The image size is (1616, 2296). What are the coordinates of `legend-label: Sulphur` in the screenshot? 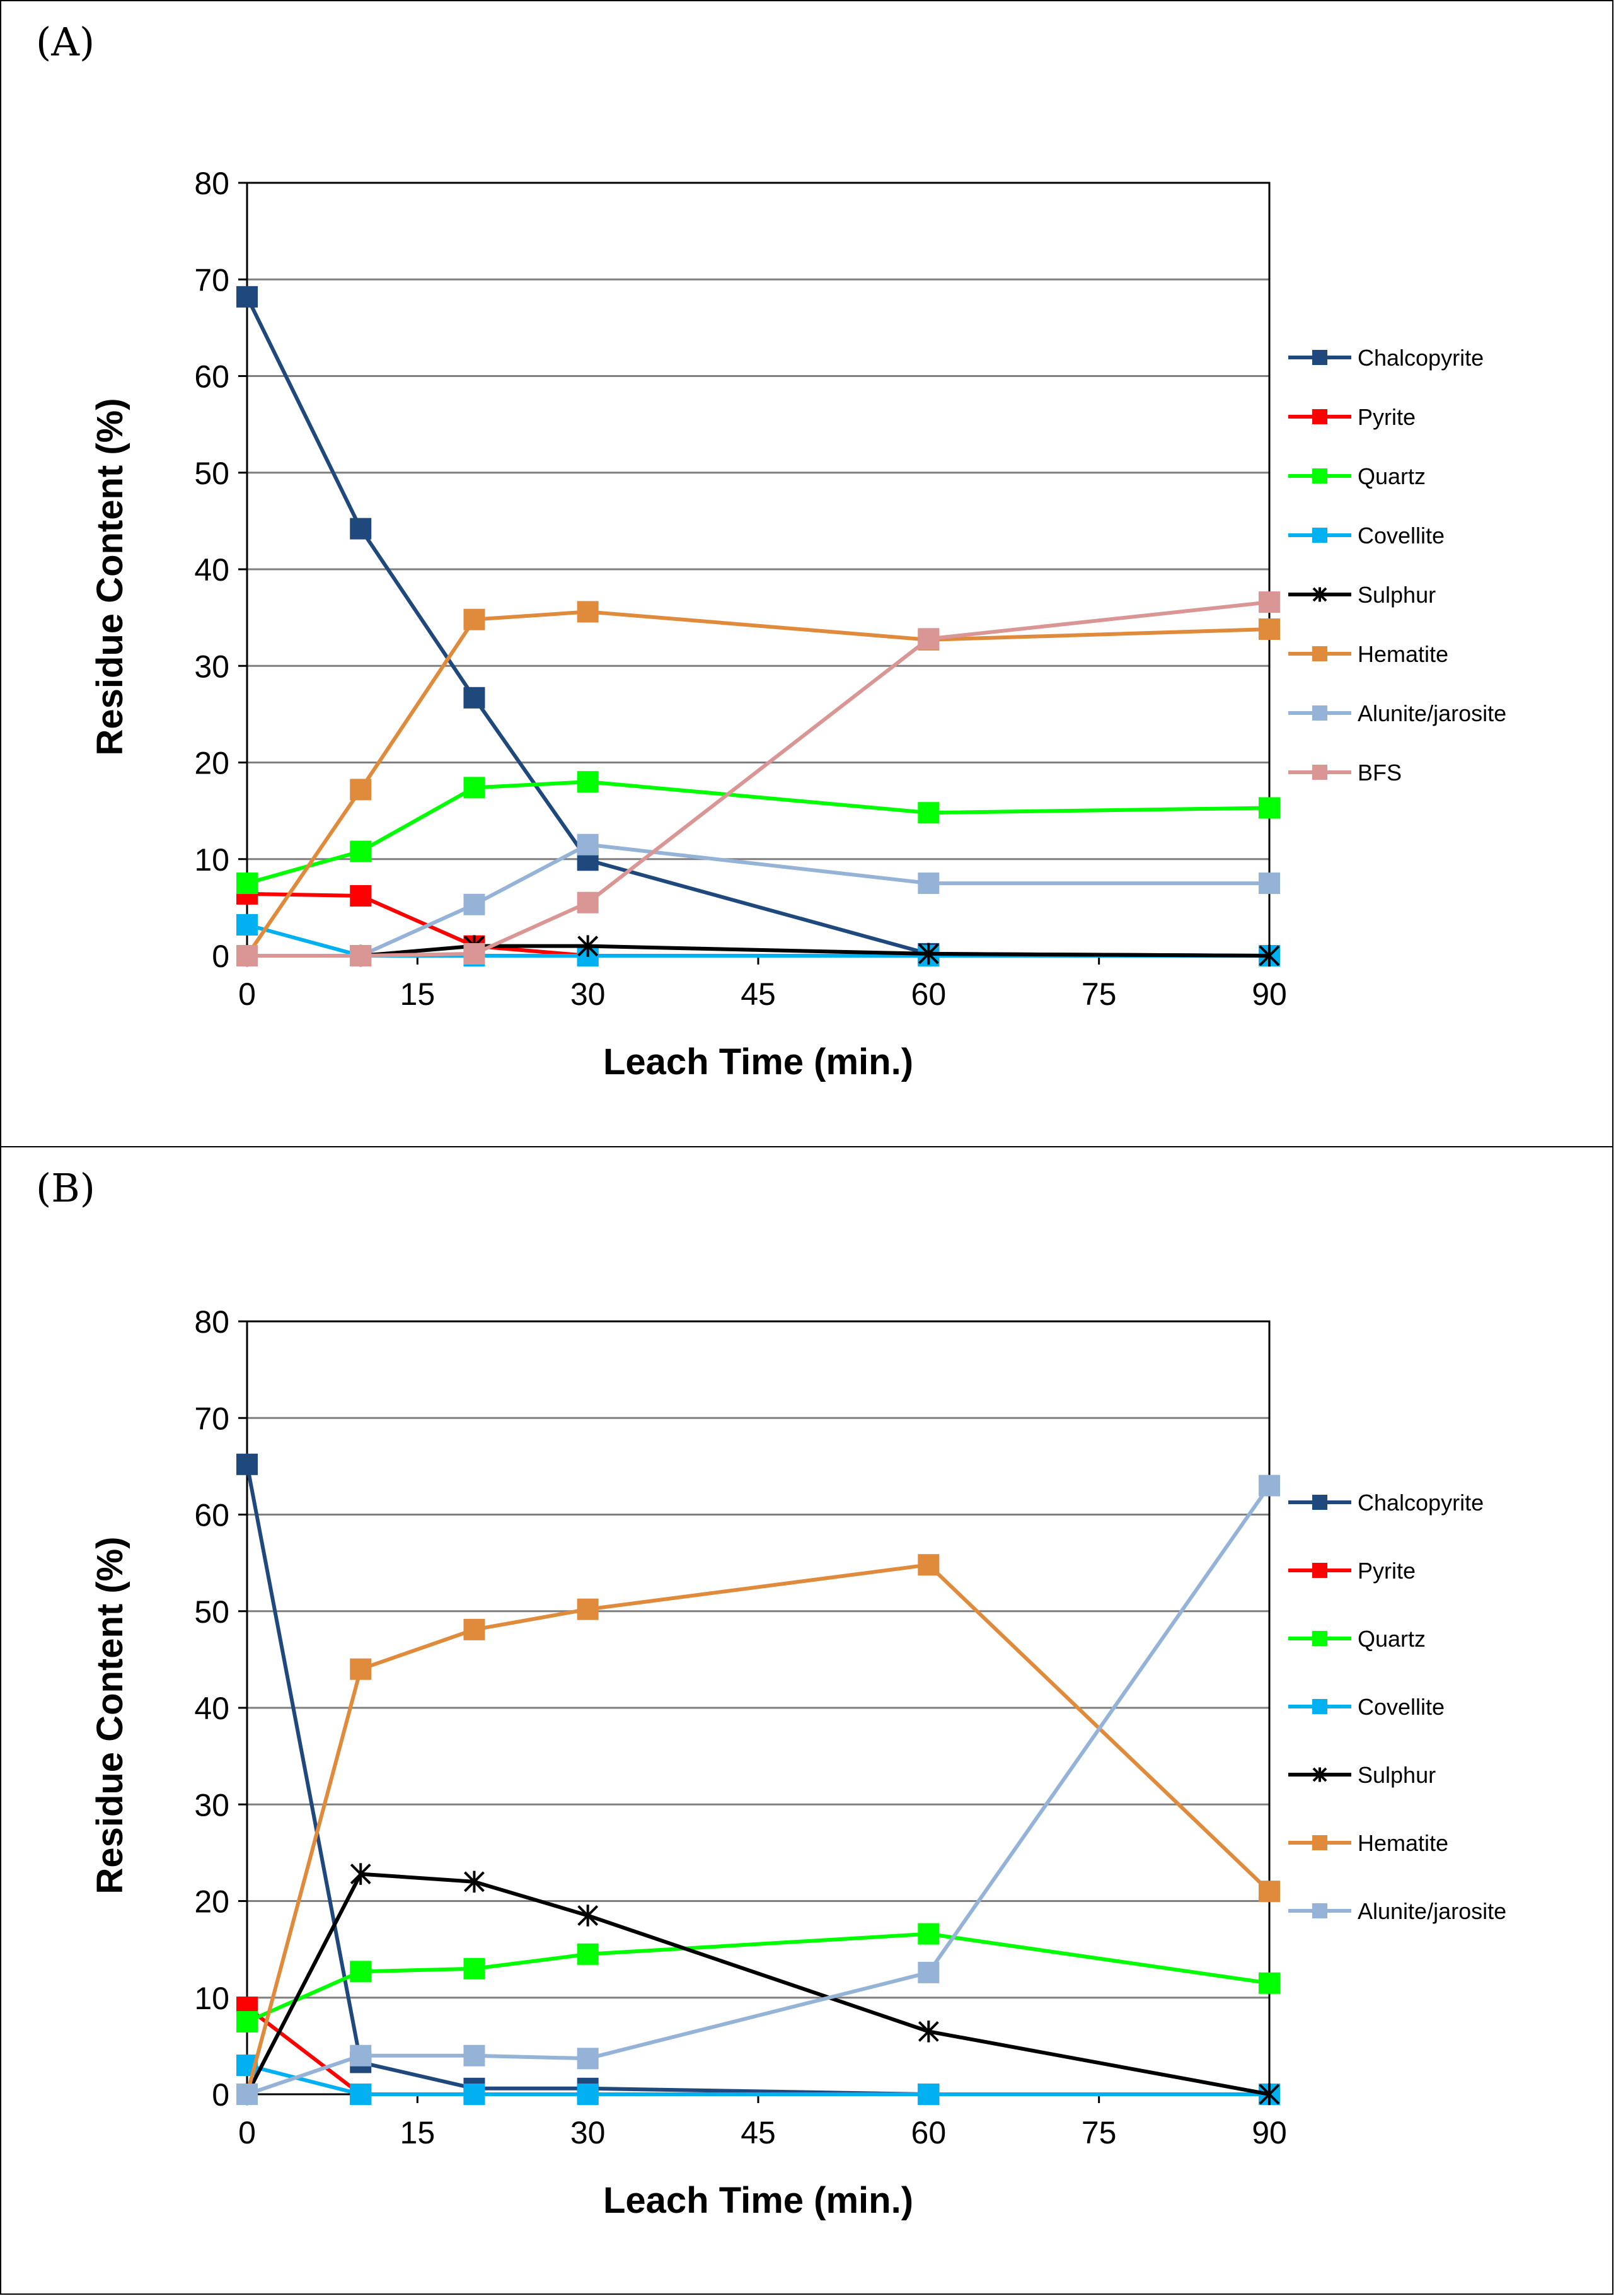 It's located at (1397, 1775).